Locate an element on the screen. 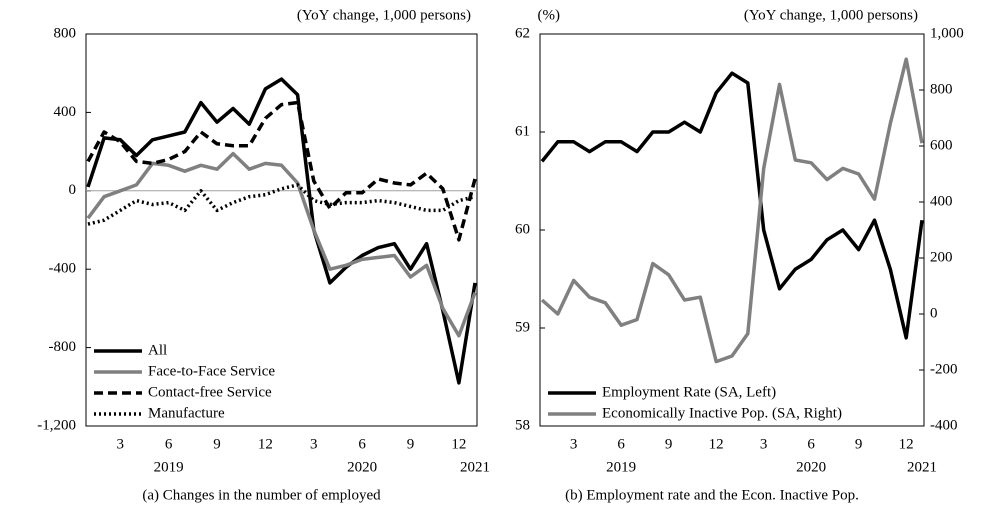  y2-tick-label: 200 is located at coordinates (941, 257).